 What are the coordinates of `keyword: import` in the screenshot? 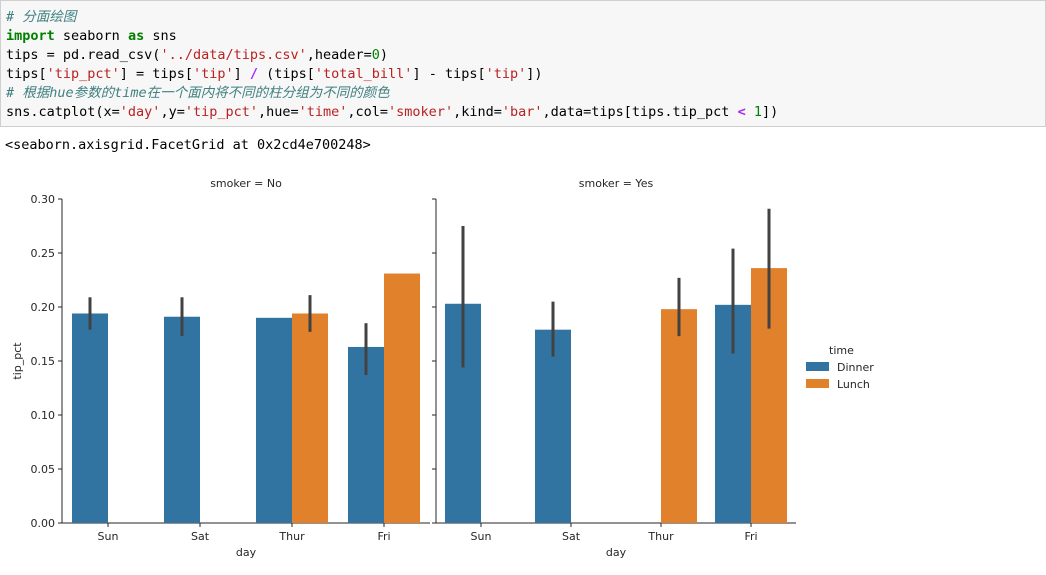 It's located at (30, 36).